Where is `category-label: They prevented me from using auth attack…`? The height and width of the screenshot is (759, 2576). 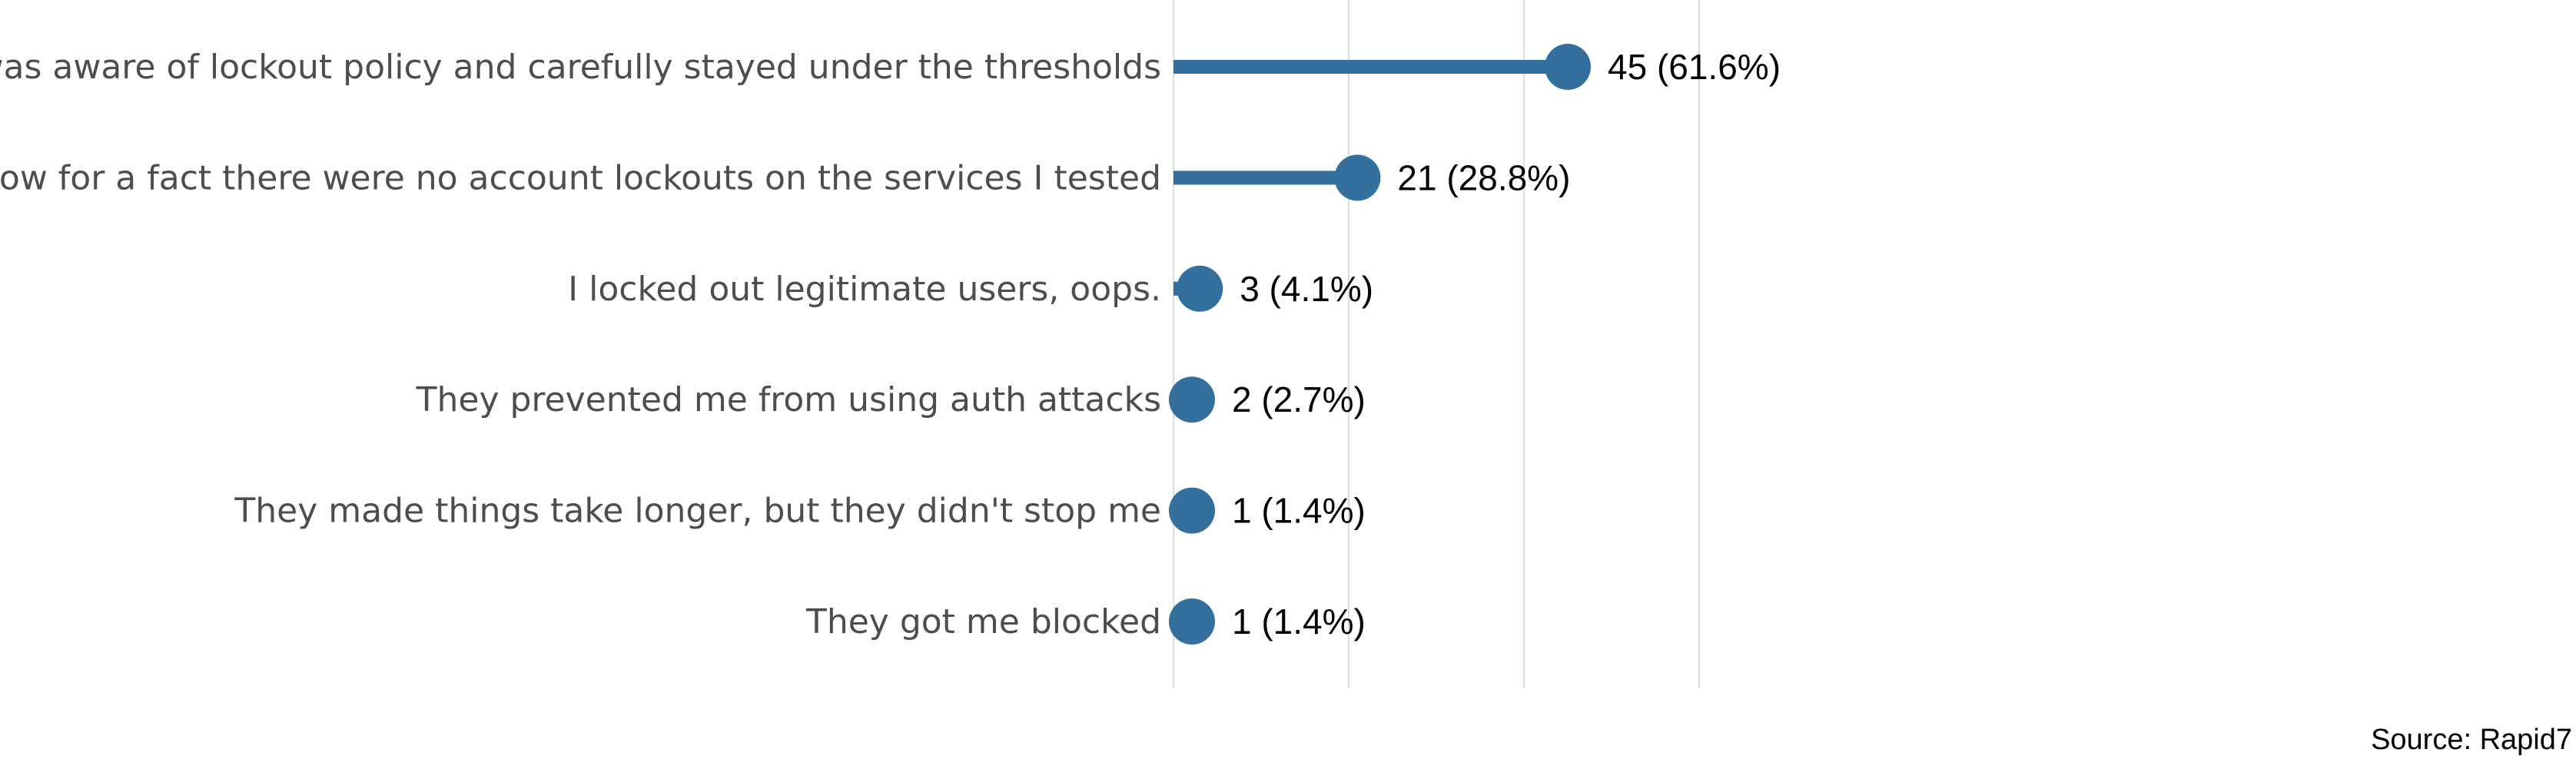 category-label: They prevented me from using auth attack… is located at coordinates (788, 399).